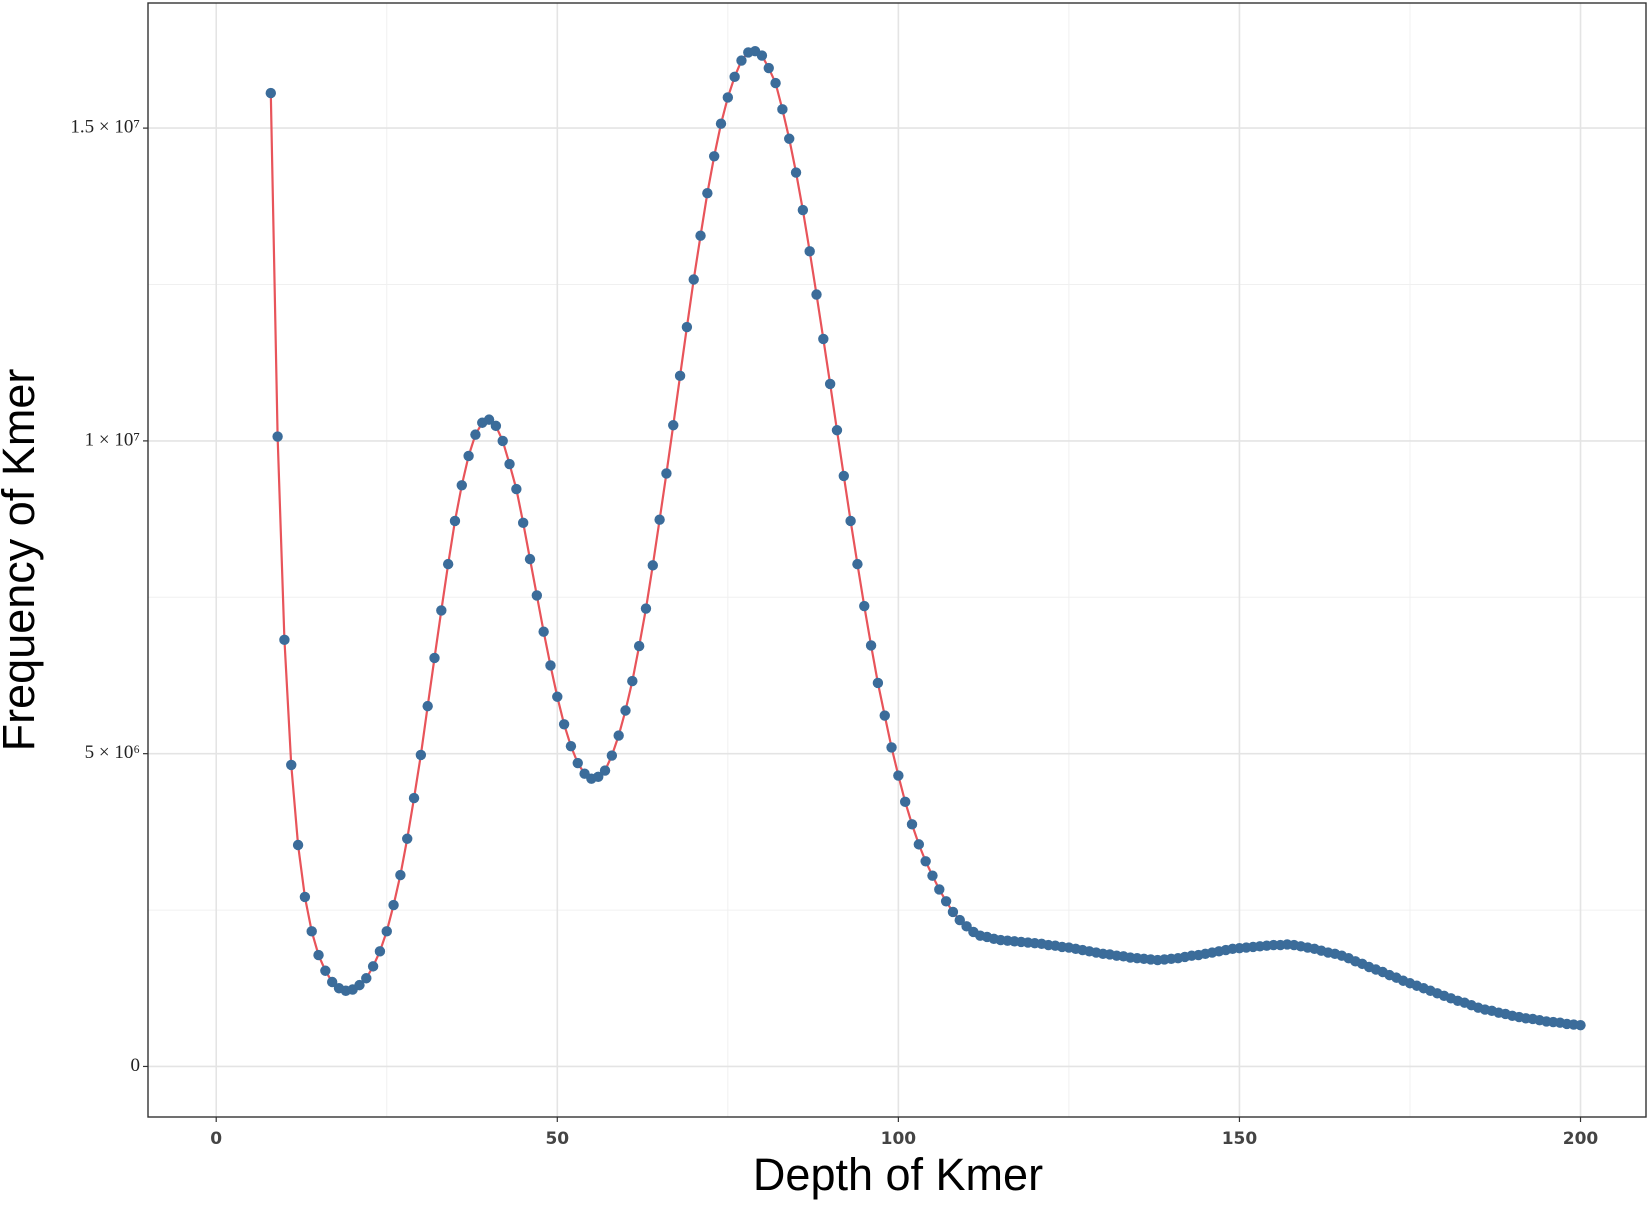  Describe the element at coordinates (899, 1139) in the screenshot. I see `x-tick-label: 100` at that location.